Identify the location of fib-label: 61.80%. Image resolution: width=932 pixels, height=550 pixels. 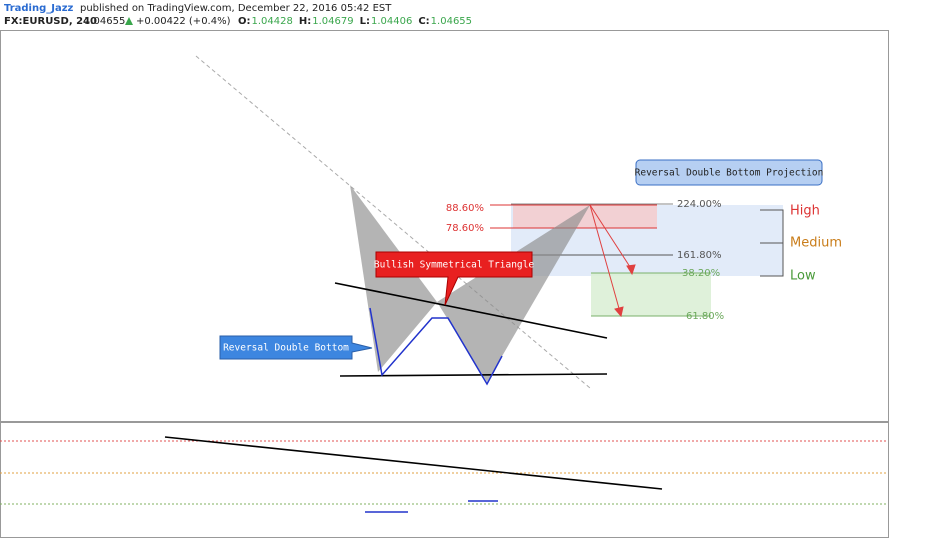
(705, 316).